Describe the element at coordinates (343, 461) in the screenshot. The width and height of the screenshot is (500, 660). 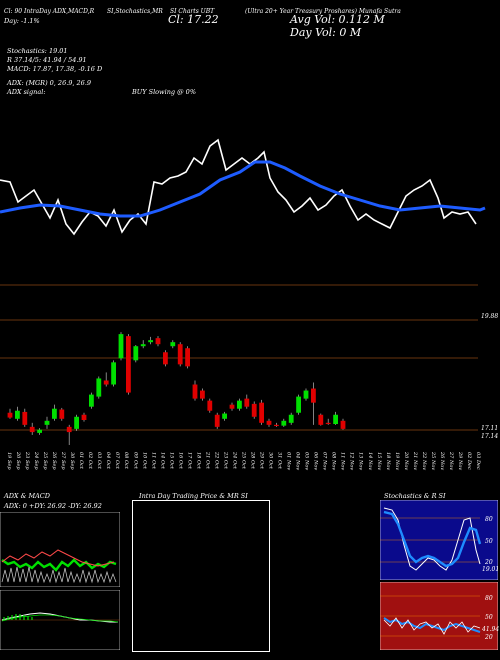
I see `date-label: 11 Nov` at that location.